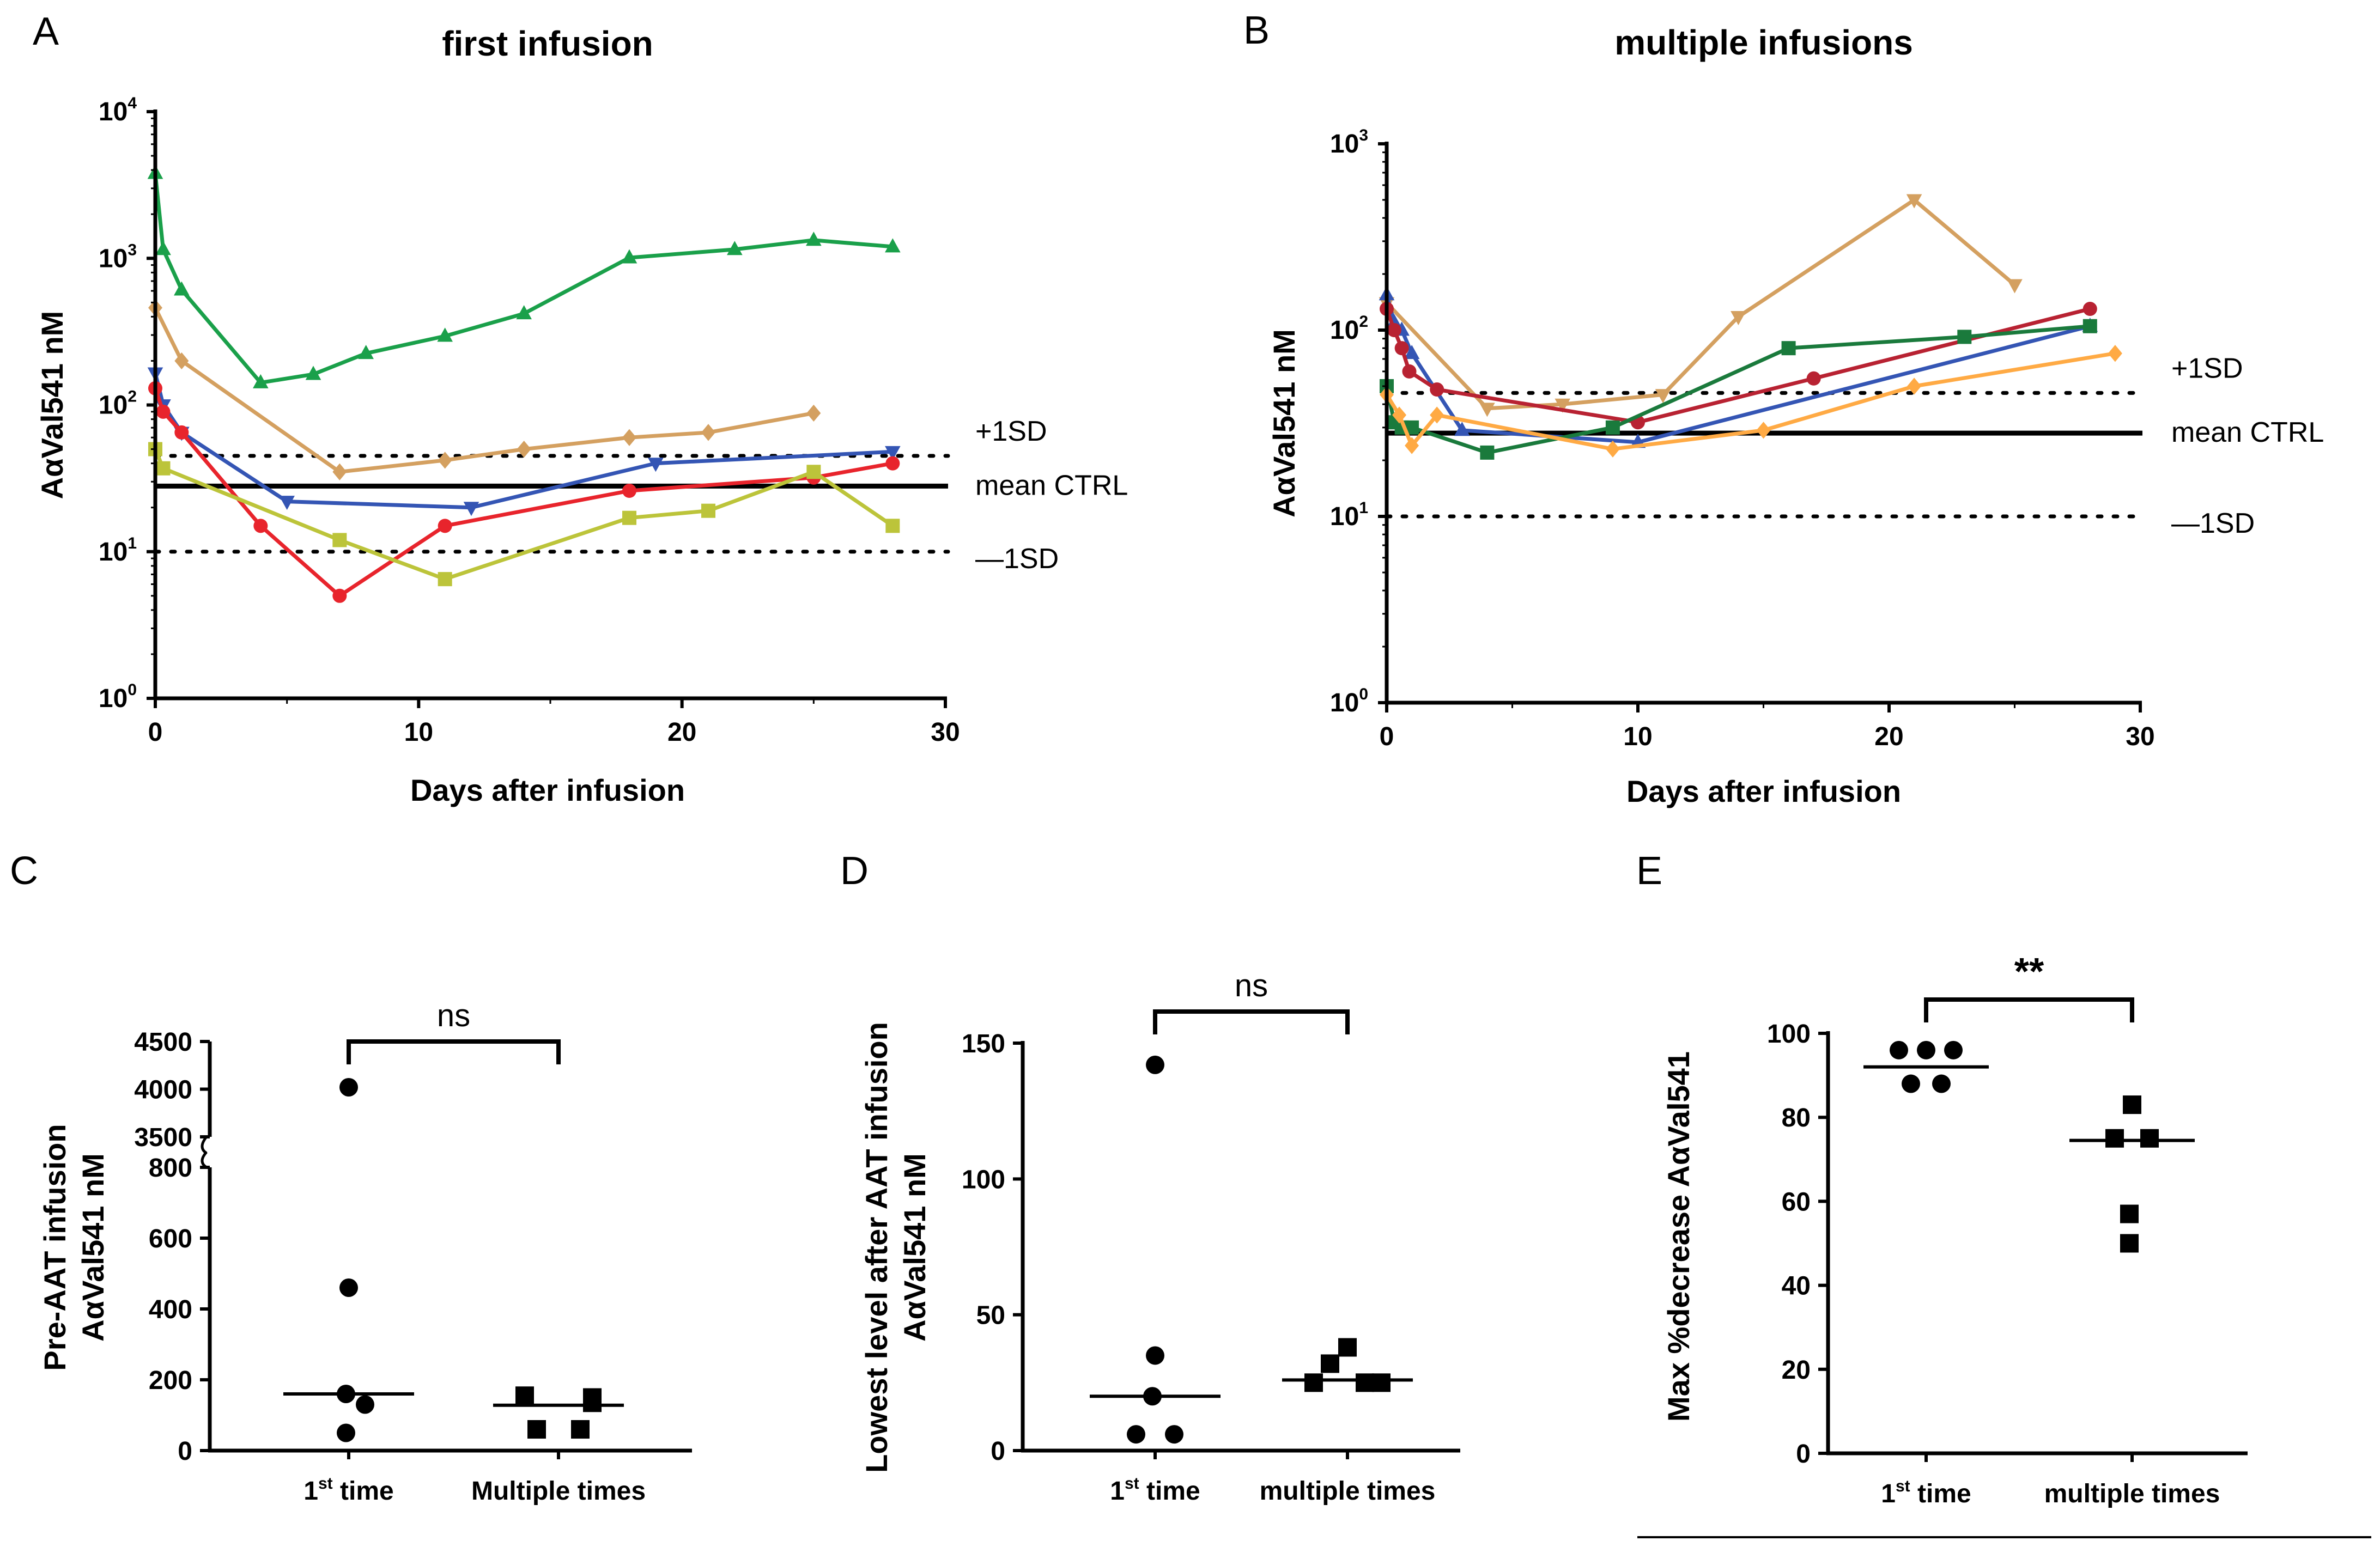  I want to click on series-line-tan, so click(483, 391).